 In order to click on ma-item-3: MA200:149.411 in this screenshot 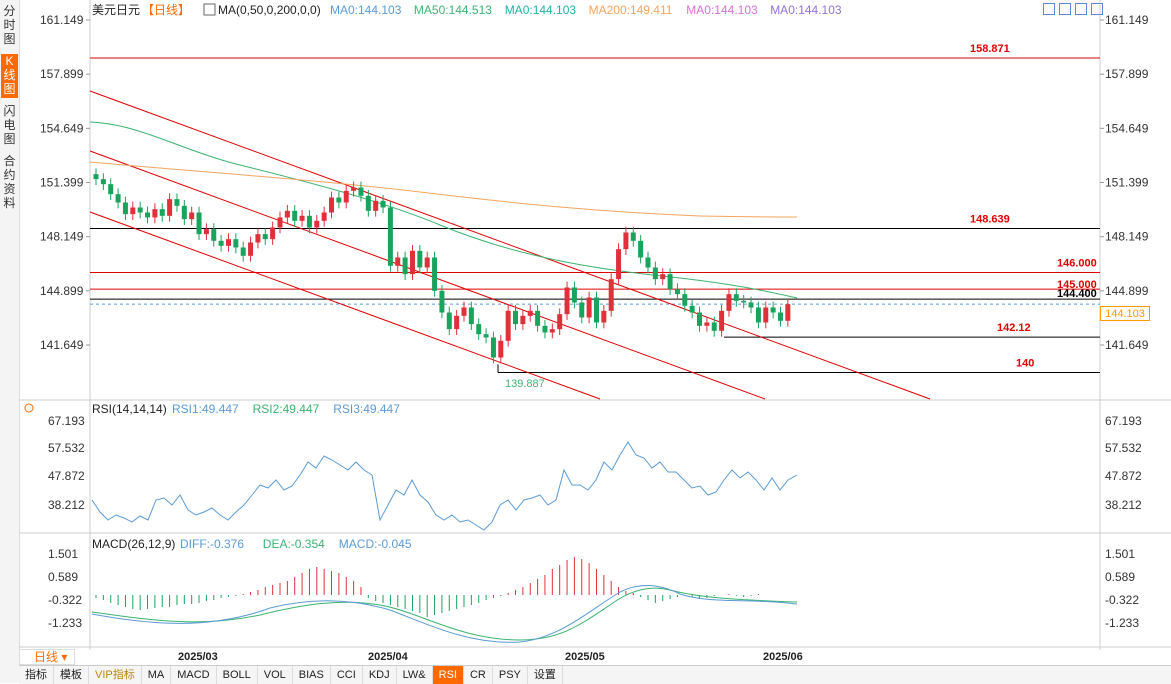, I will do `click(631, 10)`.